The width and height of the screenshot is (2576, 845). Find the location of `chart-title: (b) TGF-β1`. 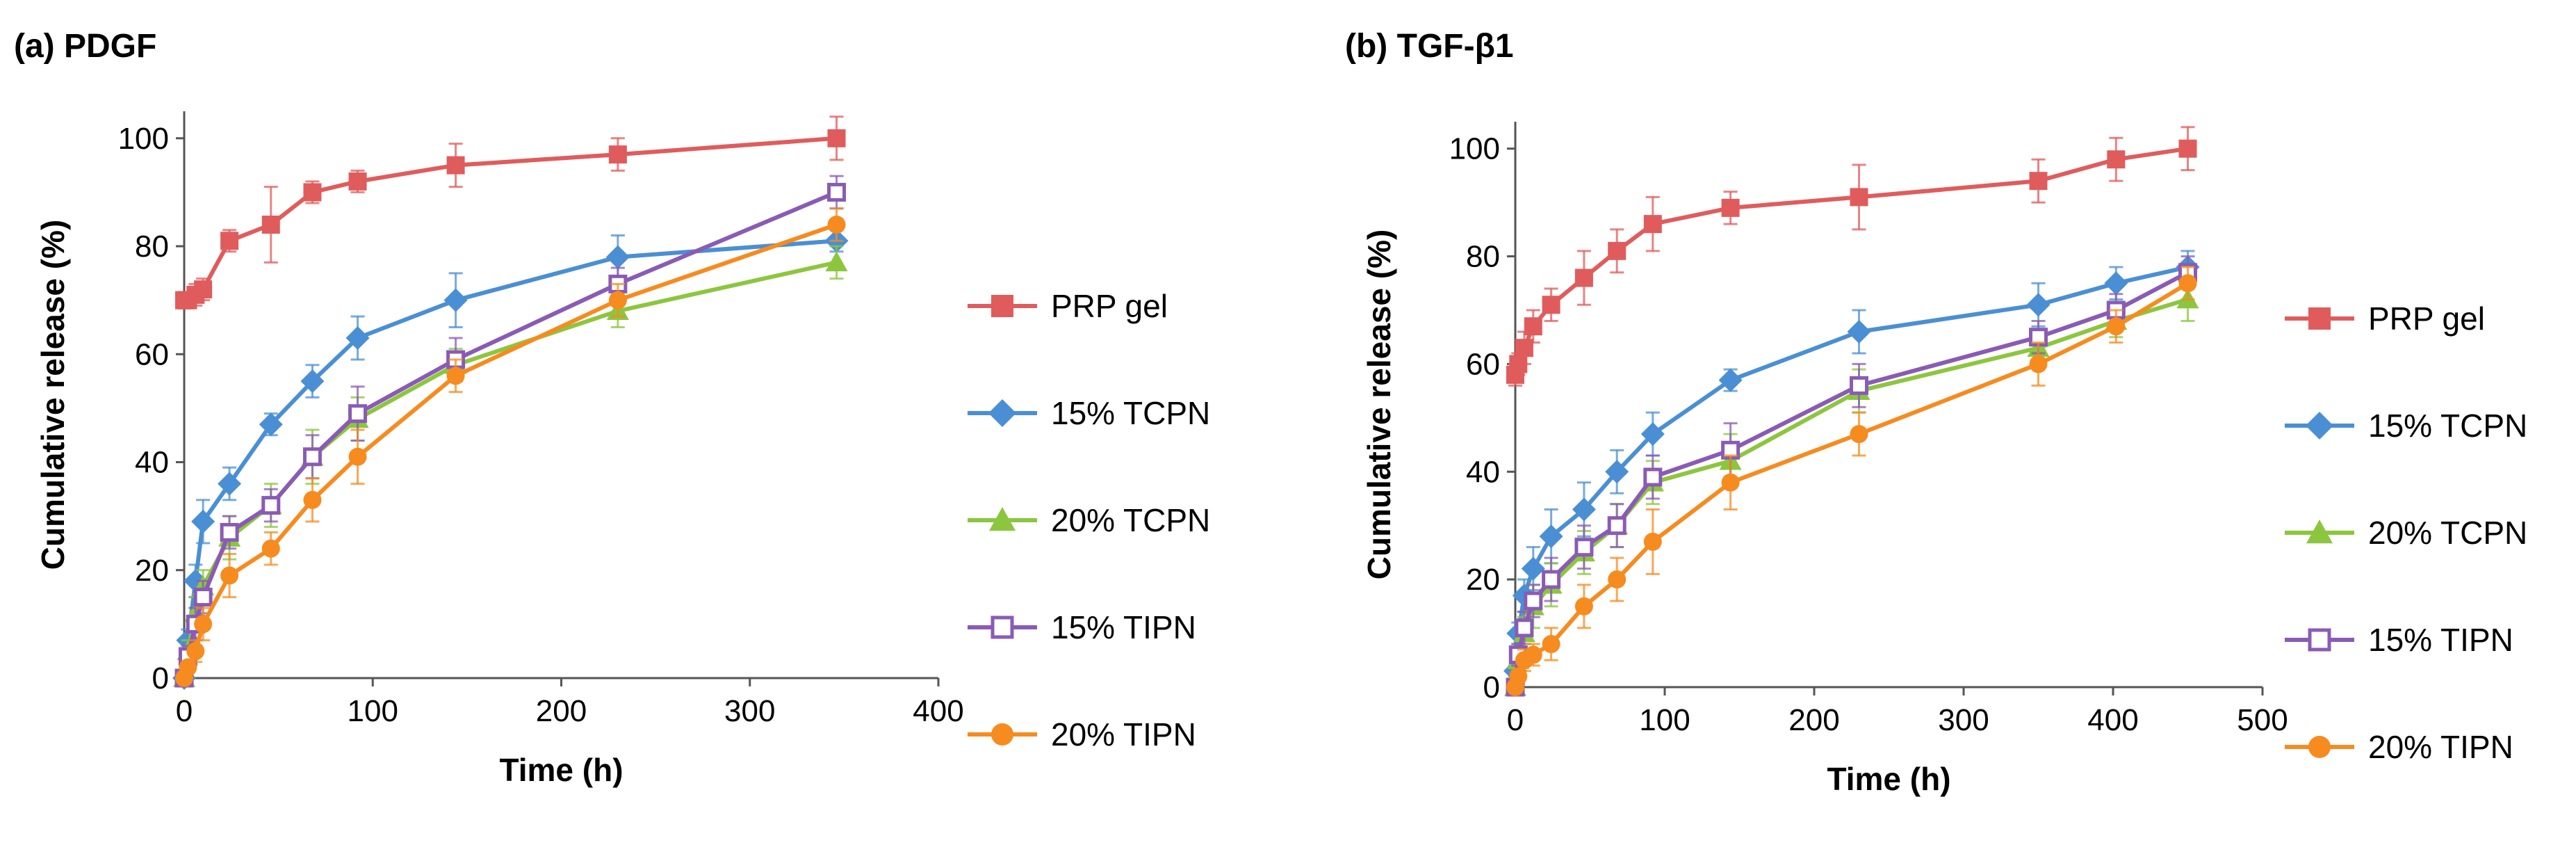

chart-title: (b) TGF-β1 is located at coordinates (1429, 47).